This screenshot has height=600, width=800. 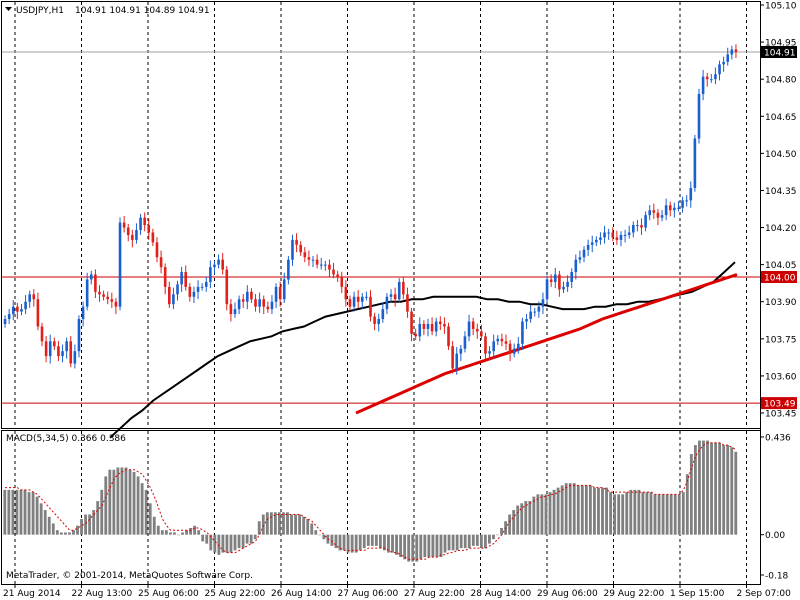 I want to click on price-tick-label: 104.80, so click(x=781, y=81).